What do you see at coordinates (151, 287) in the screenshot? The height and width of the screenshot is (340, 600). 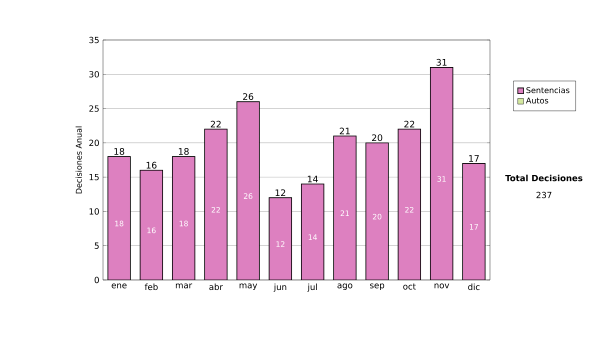 I see `x-tick-label: feb` at bounding box center [151, 287].